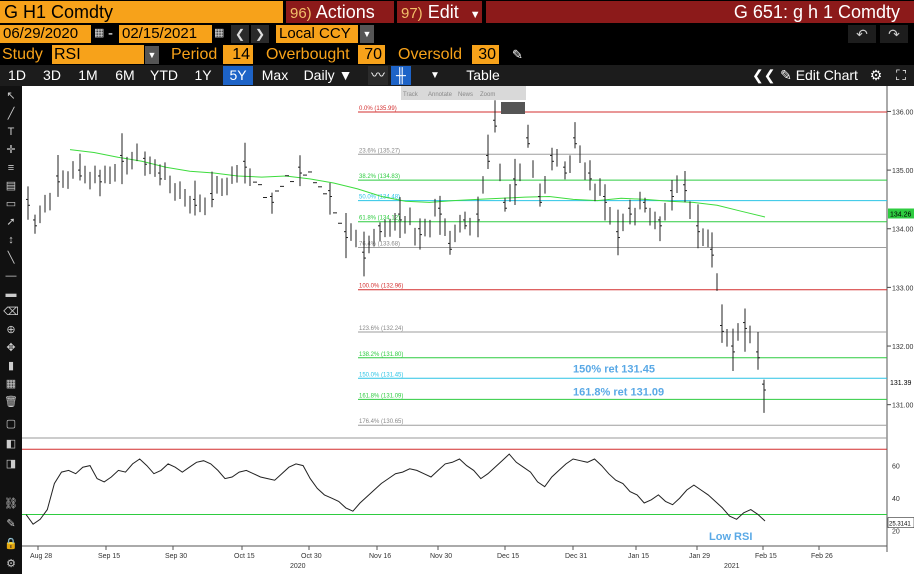 This screenshot has height=574, width=914. What do you see at coordinates (240, 34) in the screenshot?
I see `prev-period-button: ❮` at bounding box center [240, 34].